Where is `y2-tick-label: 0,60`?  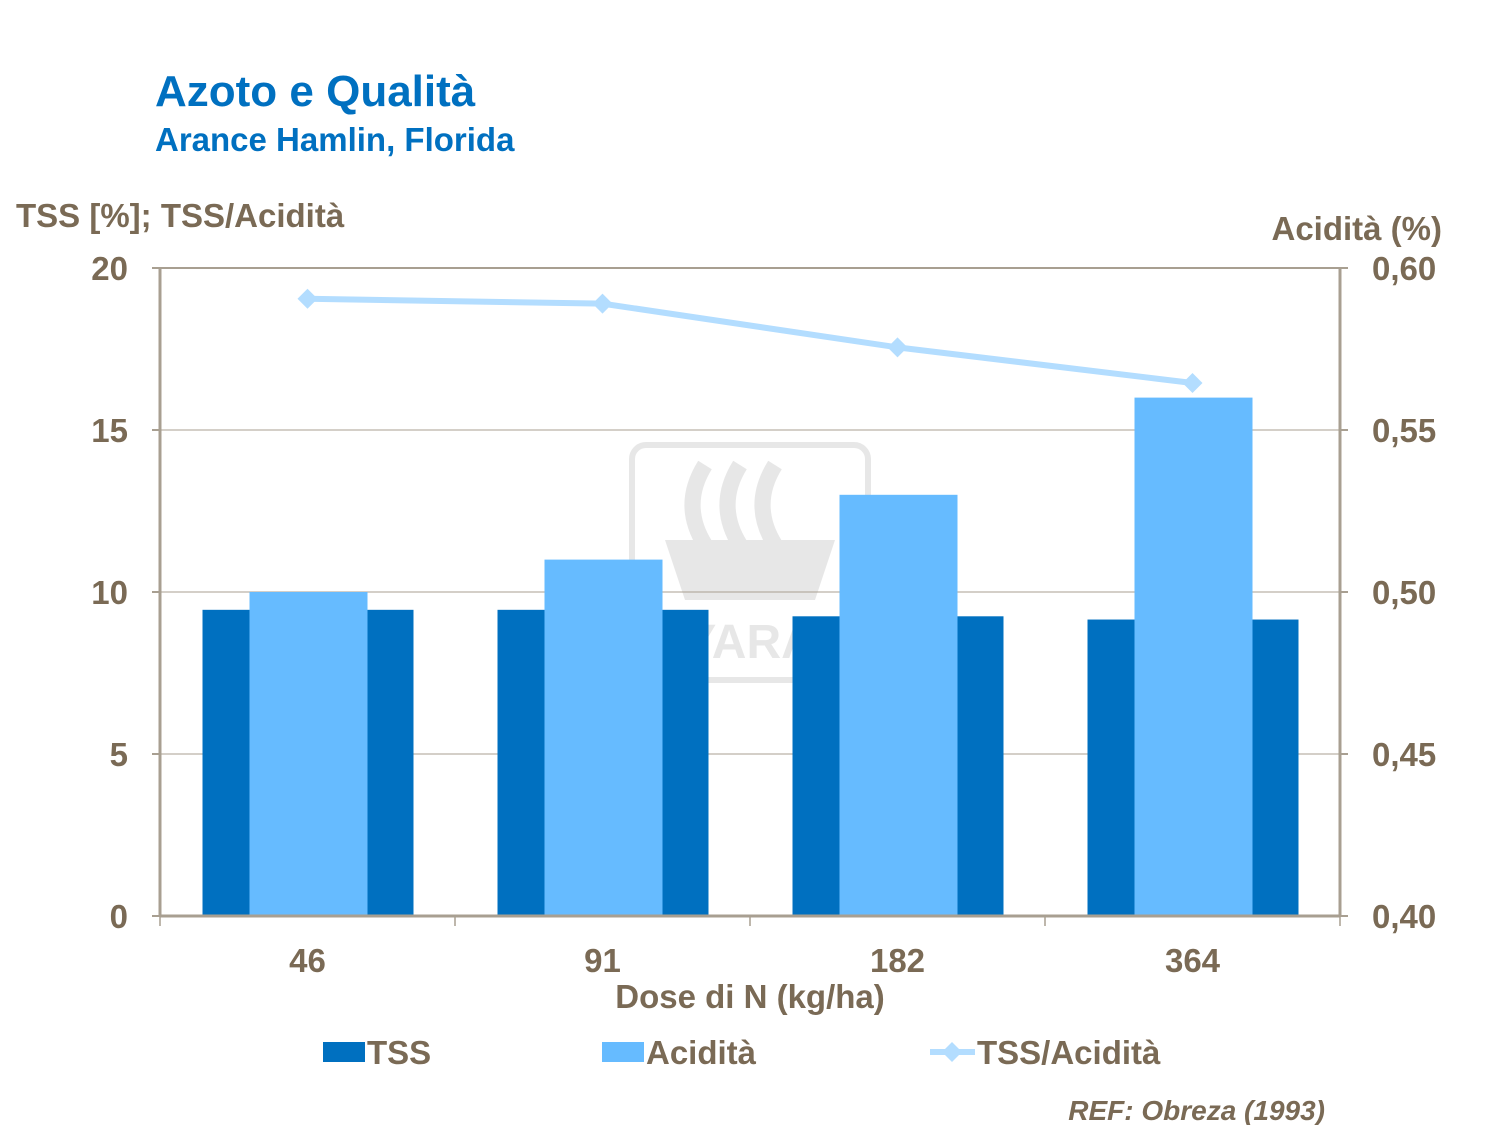
y2-tick-label: 0,60 is located at coordinates (1404, 268).